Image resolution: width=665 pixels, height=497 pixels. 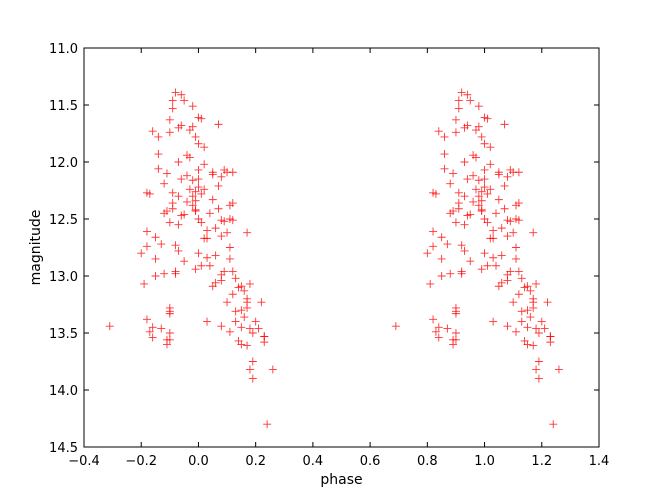 I want to click on x-tick-label: 0.0, so click(x=198, y=461).